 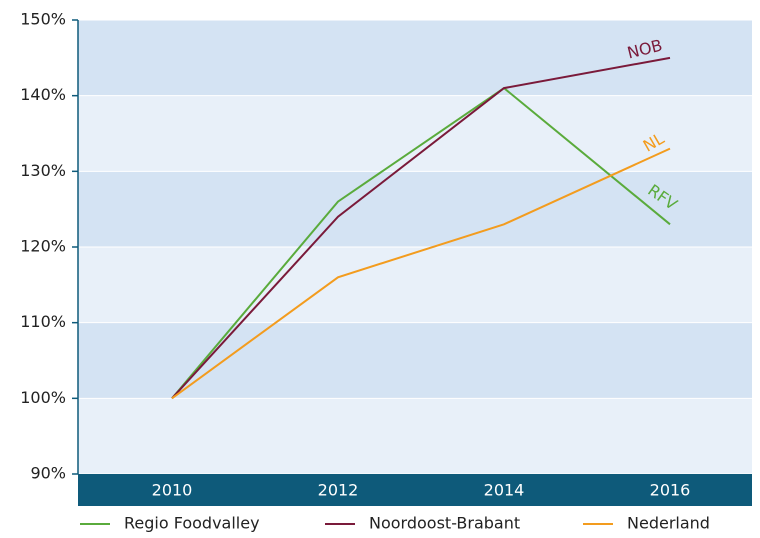 What do you see at coordinates (172, 490) in the screenshot?
I see `x-tick-label: 2010` at bounding box center [172, 490].